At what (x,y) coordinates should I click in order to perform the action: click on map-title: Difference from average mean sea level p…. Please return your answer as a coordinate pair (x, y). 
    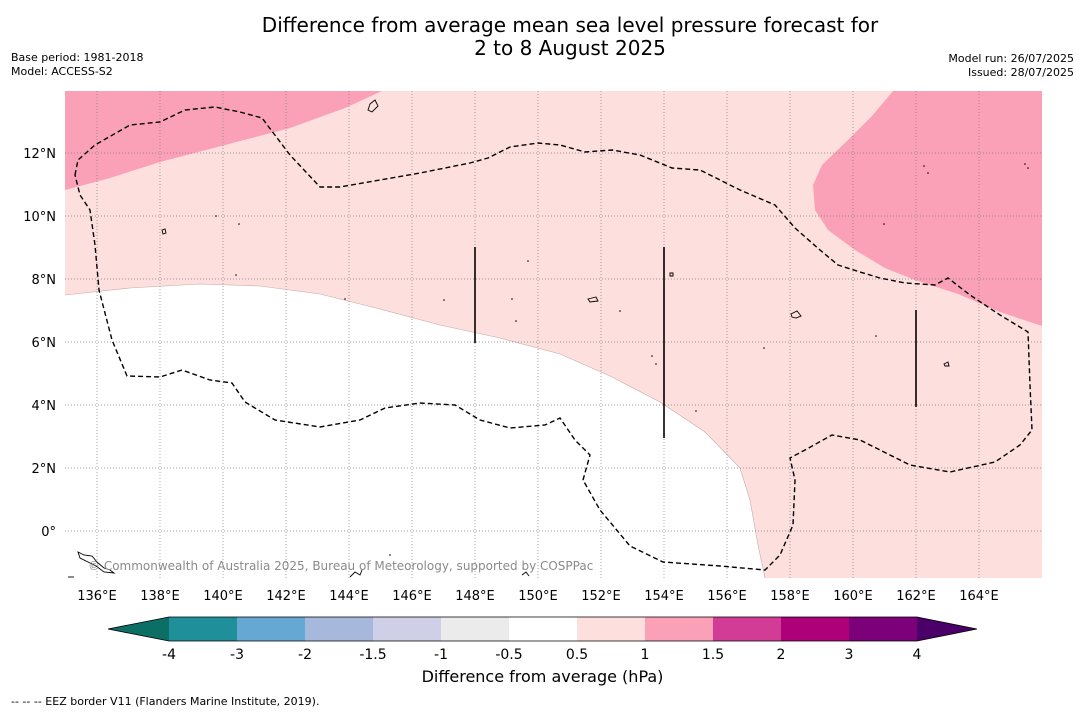
    Looking at the image, I should click on (542, 37).